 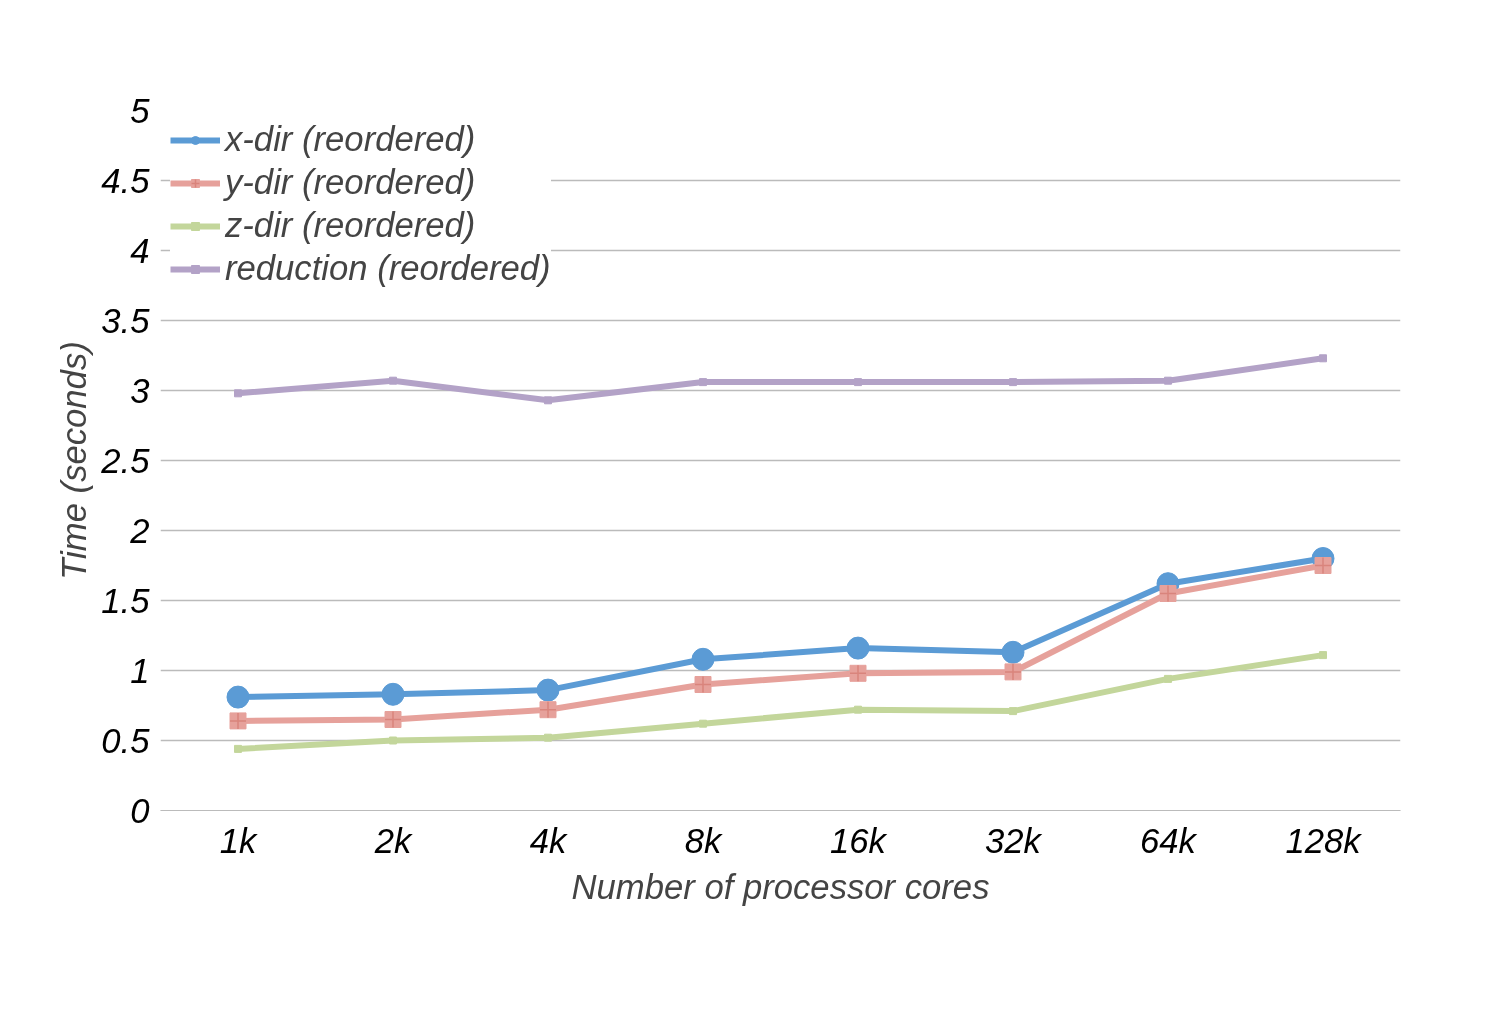 I want to click on y-tick-label: 0, so click(x=140, y=810).